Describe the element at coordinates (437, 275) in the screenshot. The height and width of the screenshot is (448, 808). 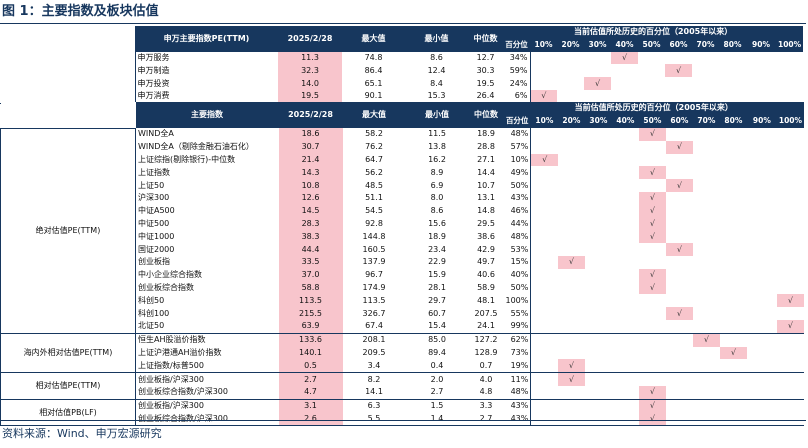
I see `min-value: 15.9` at that location.